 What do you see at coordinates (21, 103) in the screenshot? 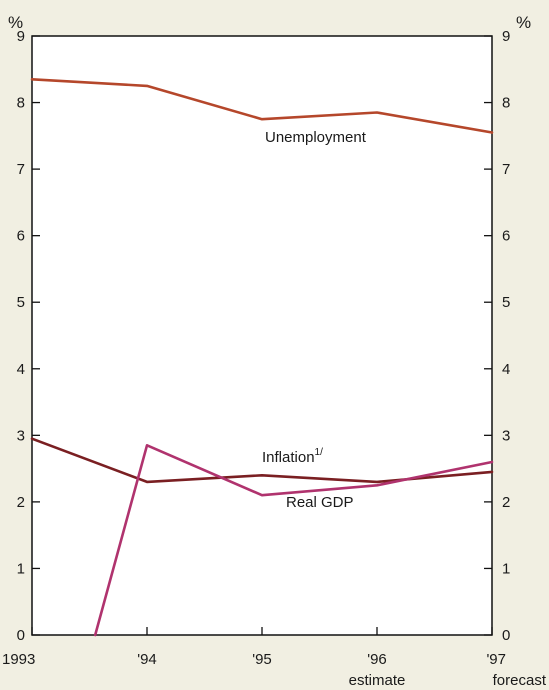
I see `y-tick-label-left: 8` at bounding box center [21, 103].